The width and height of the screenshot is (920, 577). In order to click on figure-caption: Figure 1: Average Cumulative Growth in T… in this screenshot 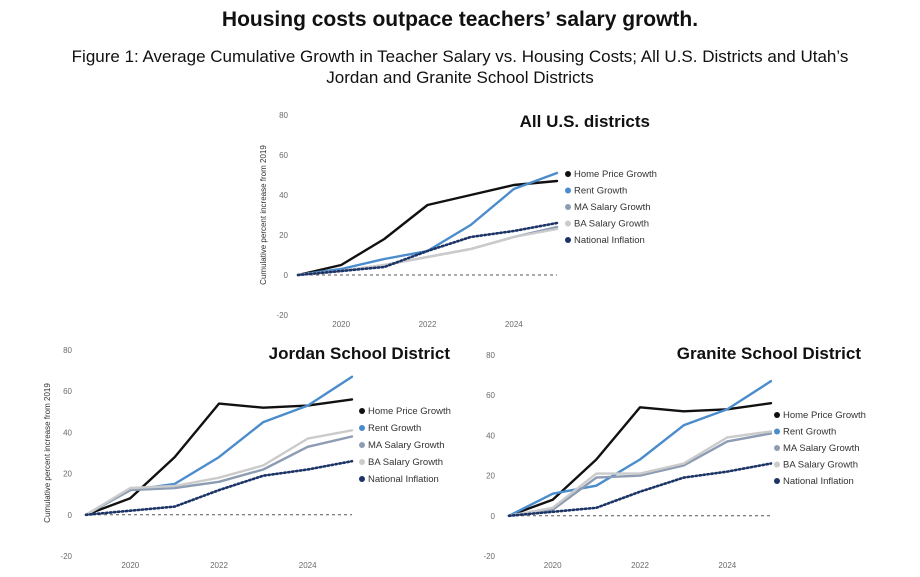, I will do `click(460, 67)`.